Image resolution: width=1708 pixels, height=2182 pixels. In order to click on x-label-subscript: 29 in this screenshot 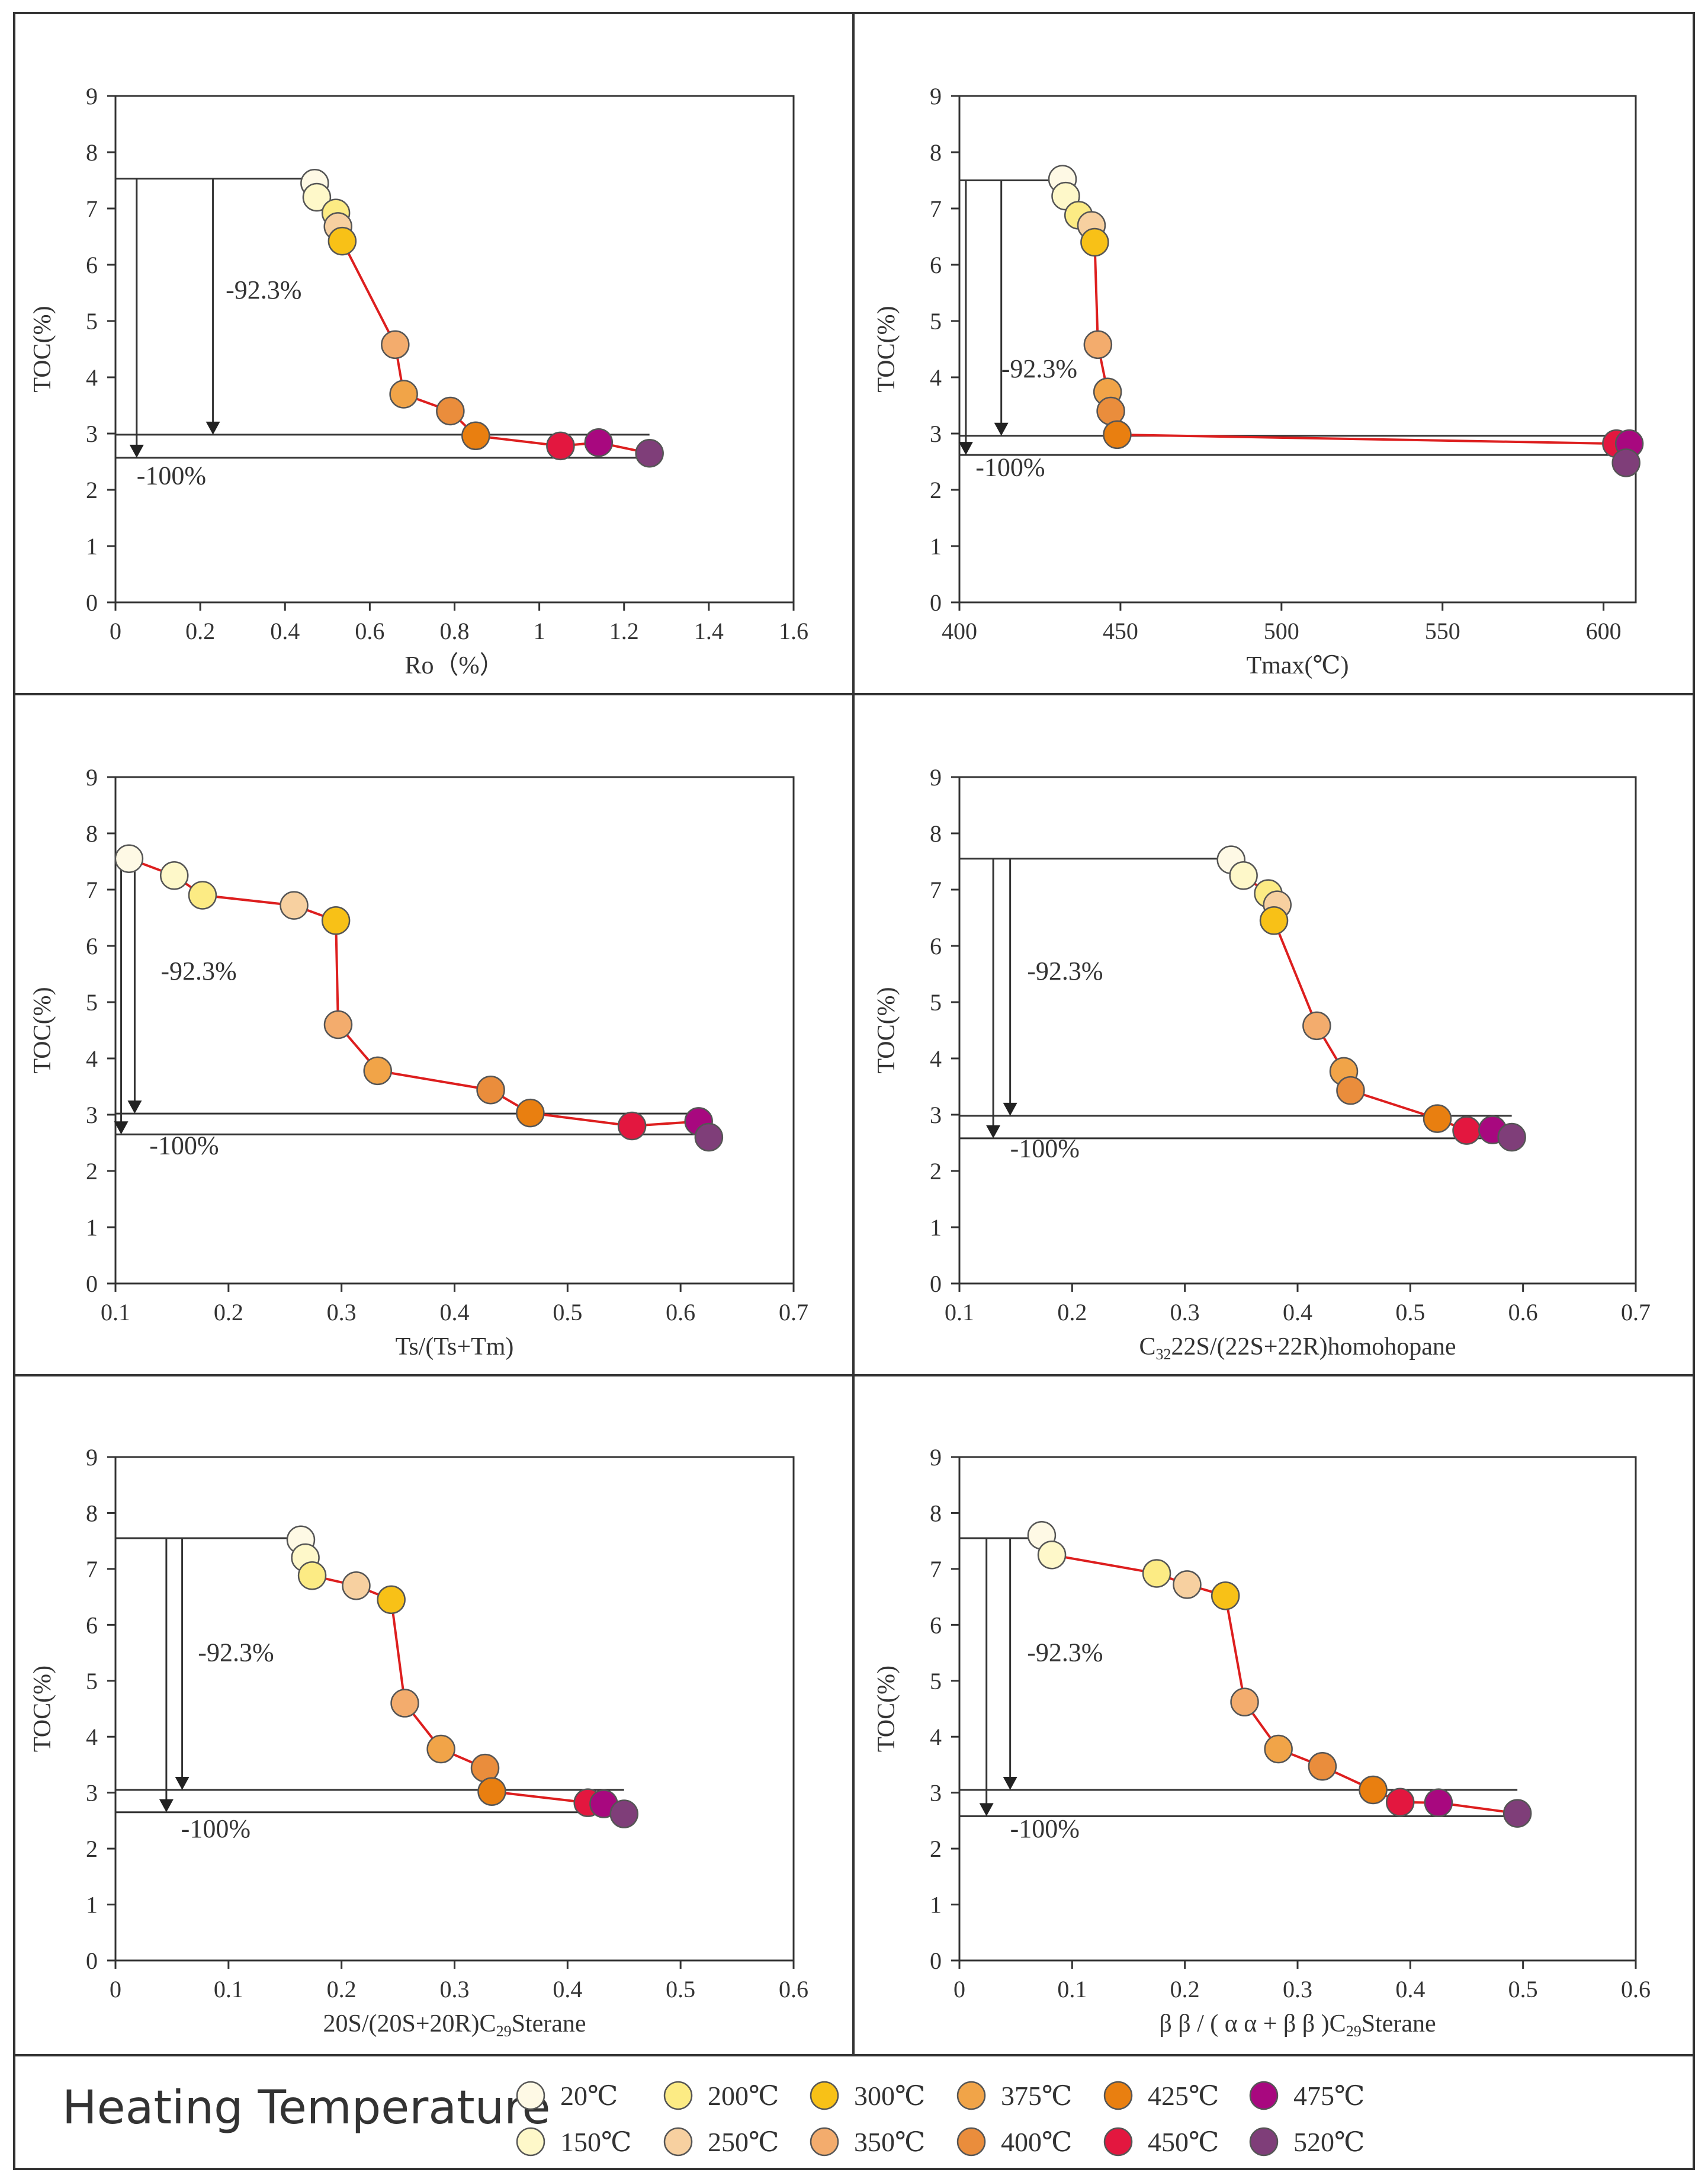, I will do `click(1354, 2031)`.